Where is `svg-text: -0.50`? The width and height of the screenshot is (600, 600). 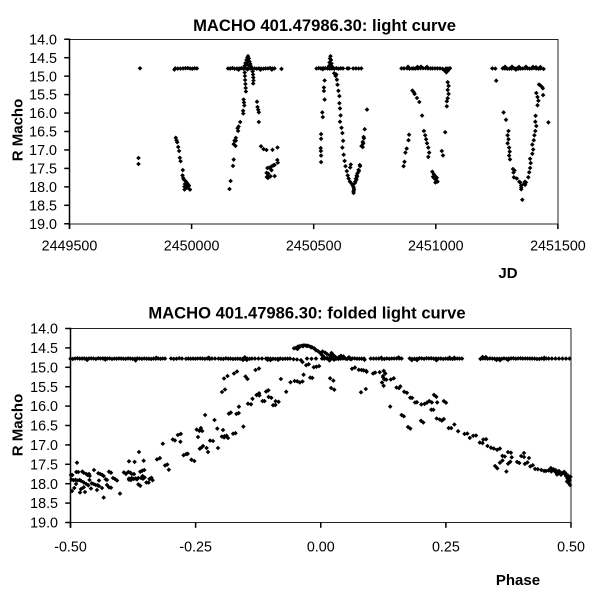 svg-text: -0.50 is located at coordinates (70, 547).